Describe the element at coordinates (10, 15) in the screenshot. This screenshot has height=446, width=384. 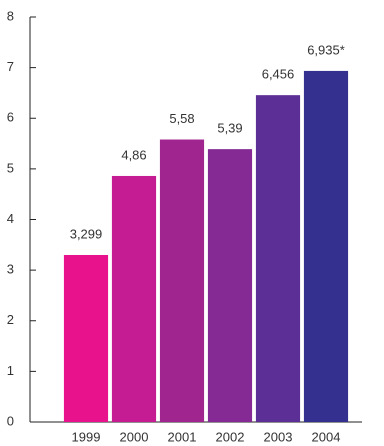
I see `y-tick-label: 8` at that location.